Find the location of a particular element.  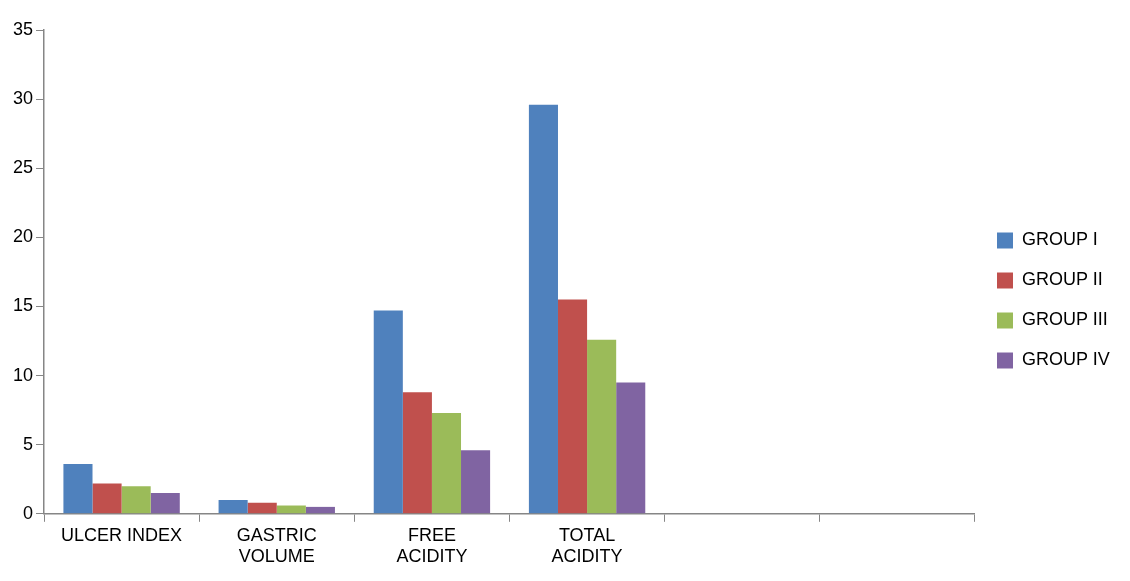

x-tick-label: GASTRIC VOLUME is located at coordinates (276, 545).